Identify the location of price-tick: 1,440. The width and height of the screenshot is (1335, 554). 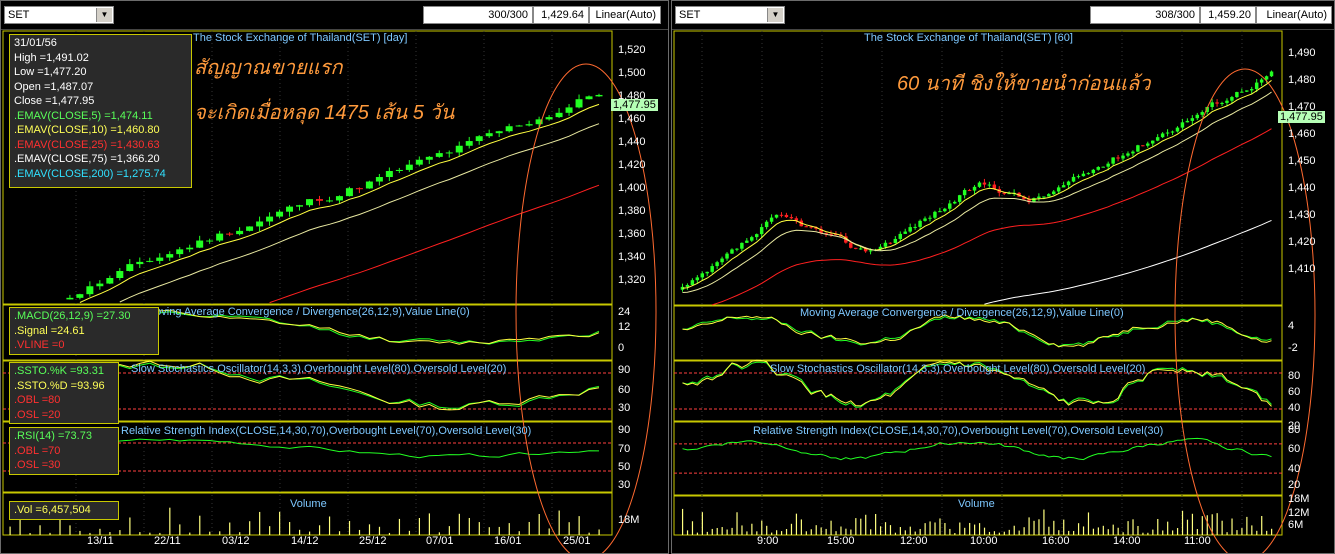
(632, 142).